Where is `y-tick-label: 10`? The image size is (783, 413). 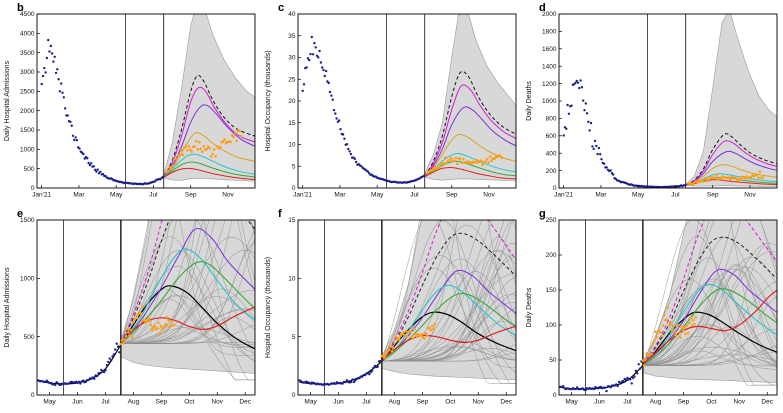
y-tick-label: 10 is located at coordinates (292, 279).